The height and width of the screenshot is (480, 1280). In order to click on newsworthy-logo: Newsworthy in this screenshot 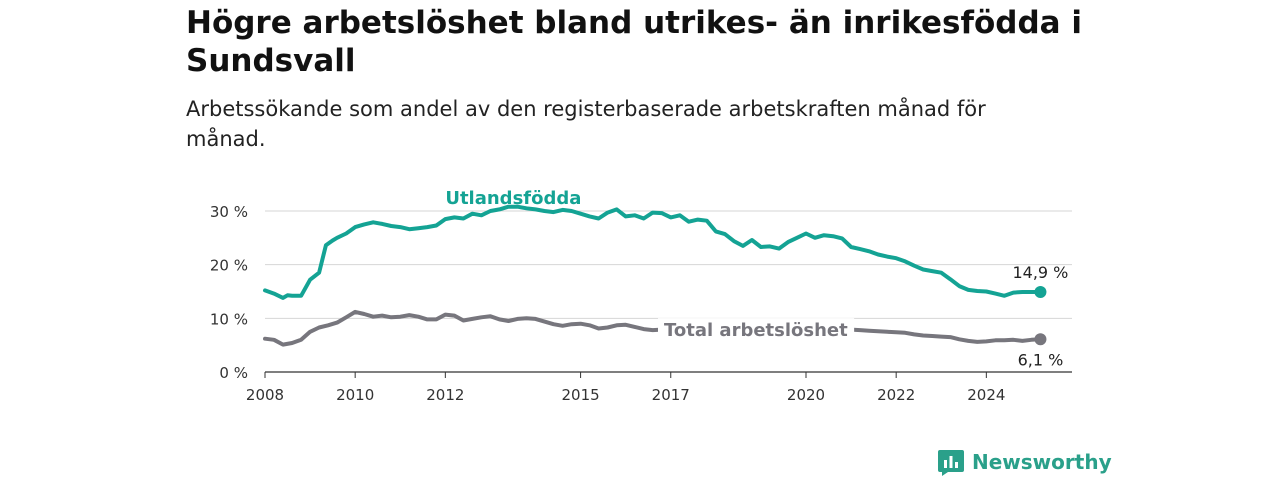, I will do `click(1025, 462)`.